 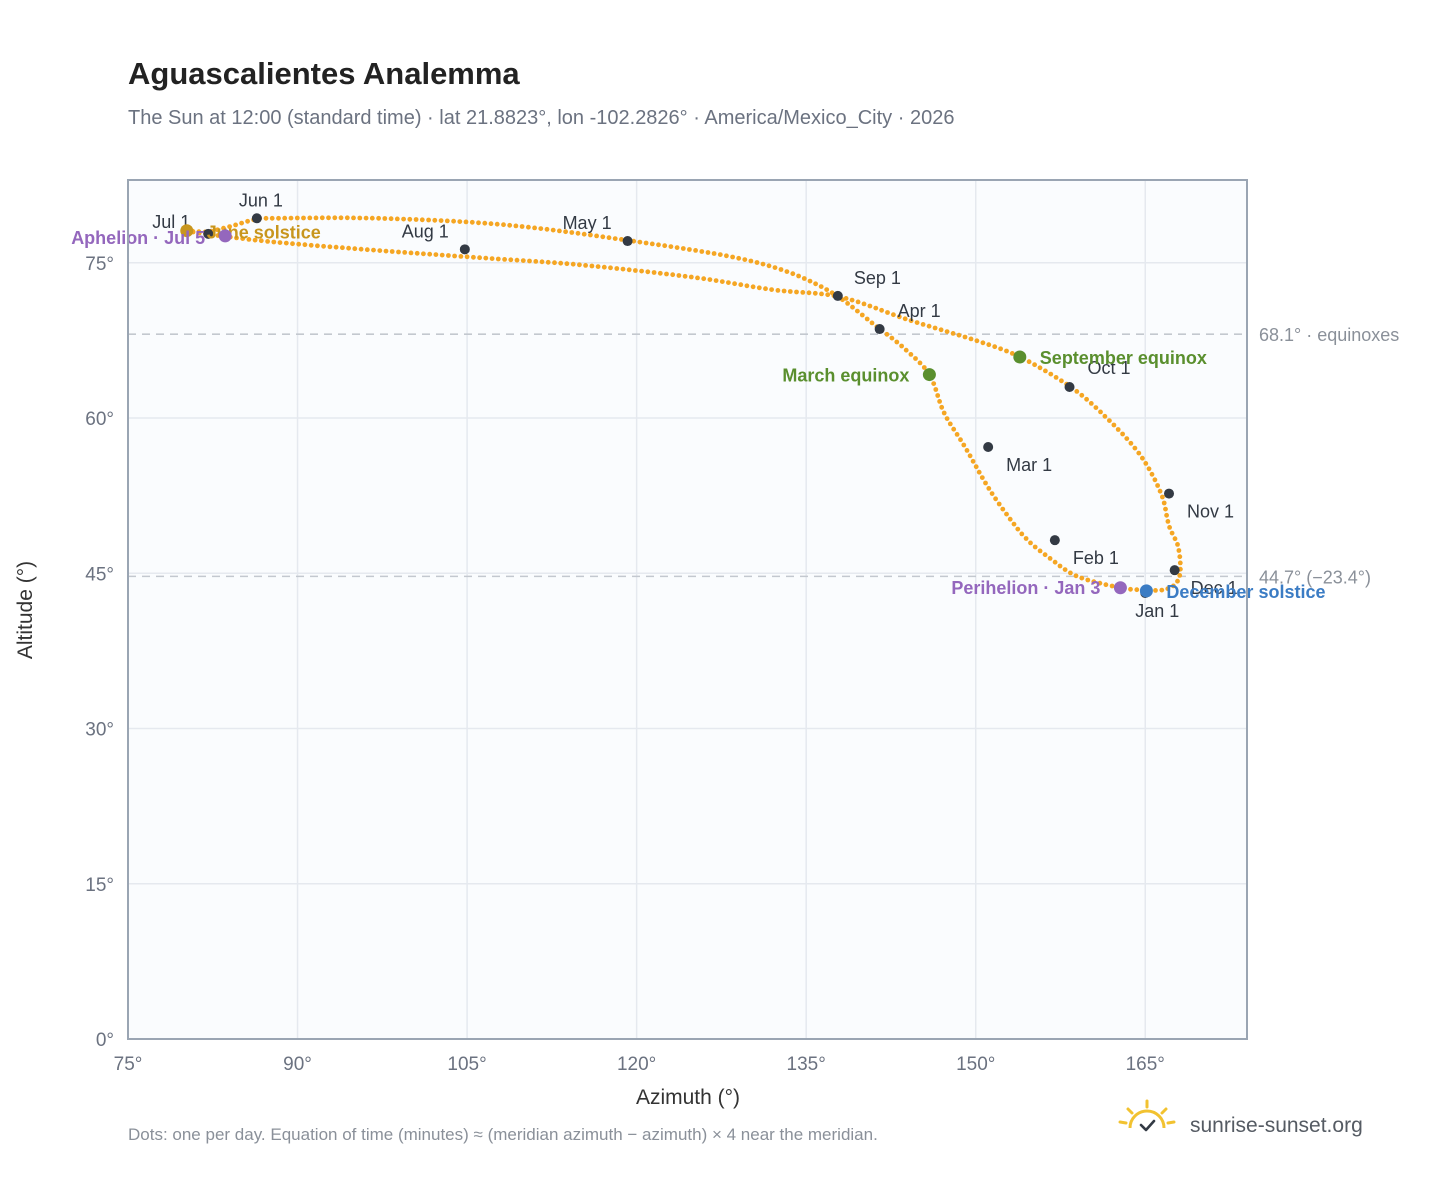 I want to click on month-marker-label: Jul 1, so click(x=171, y=222).